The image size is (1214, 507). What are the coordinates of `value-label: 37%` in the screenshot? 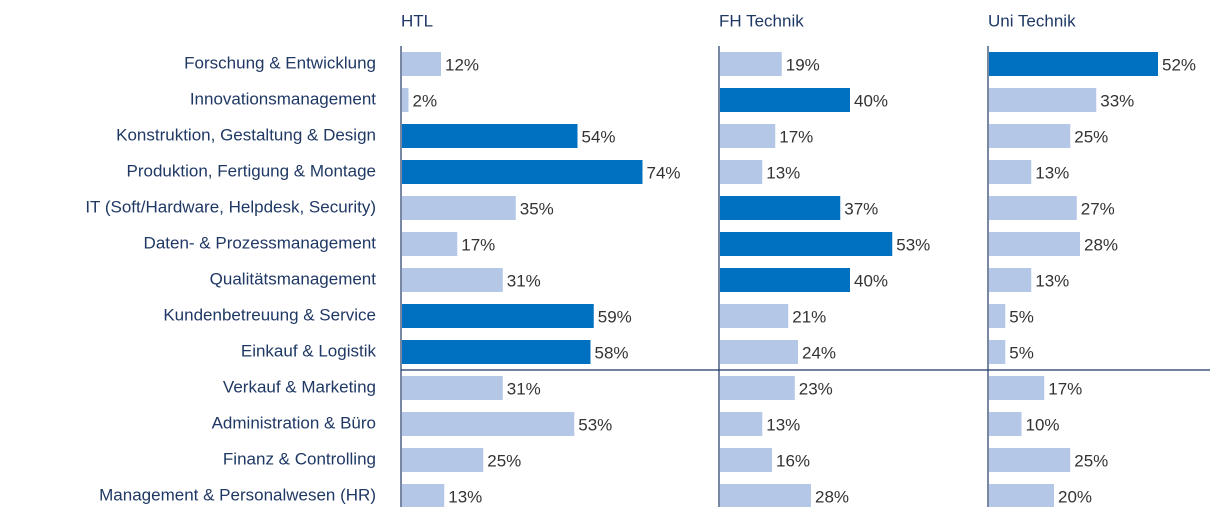 It's located at (861, 208).